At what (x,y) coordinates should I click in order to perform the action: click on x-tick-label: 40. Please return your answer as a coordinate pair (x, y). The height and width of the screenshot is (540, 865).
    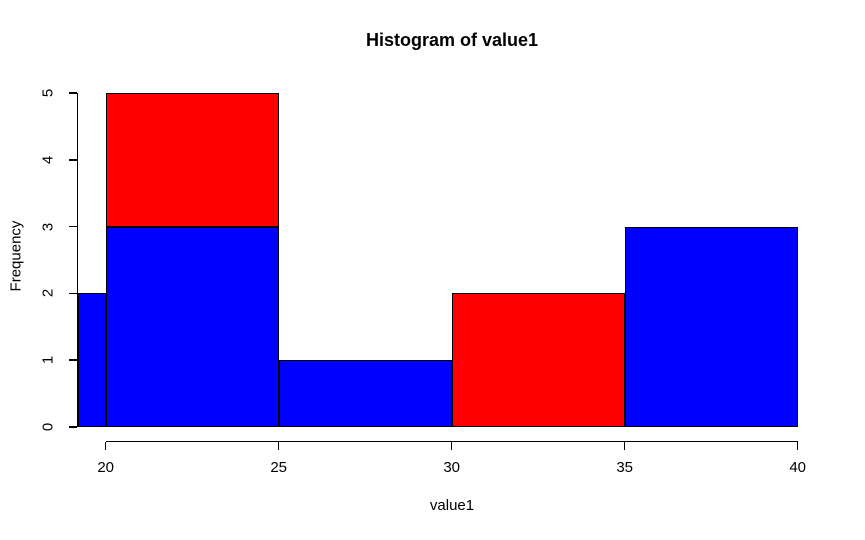
    Looking at the image, I should click on (798, 467).